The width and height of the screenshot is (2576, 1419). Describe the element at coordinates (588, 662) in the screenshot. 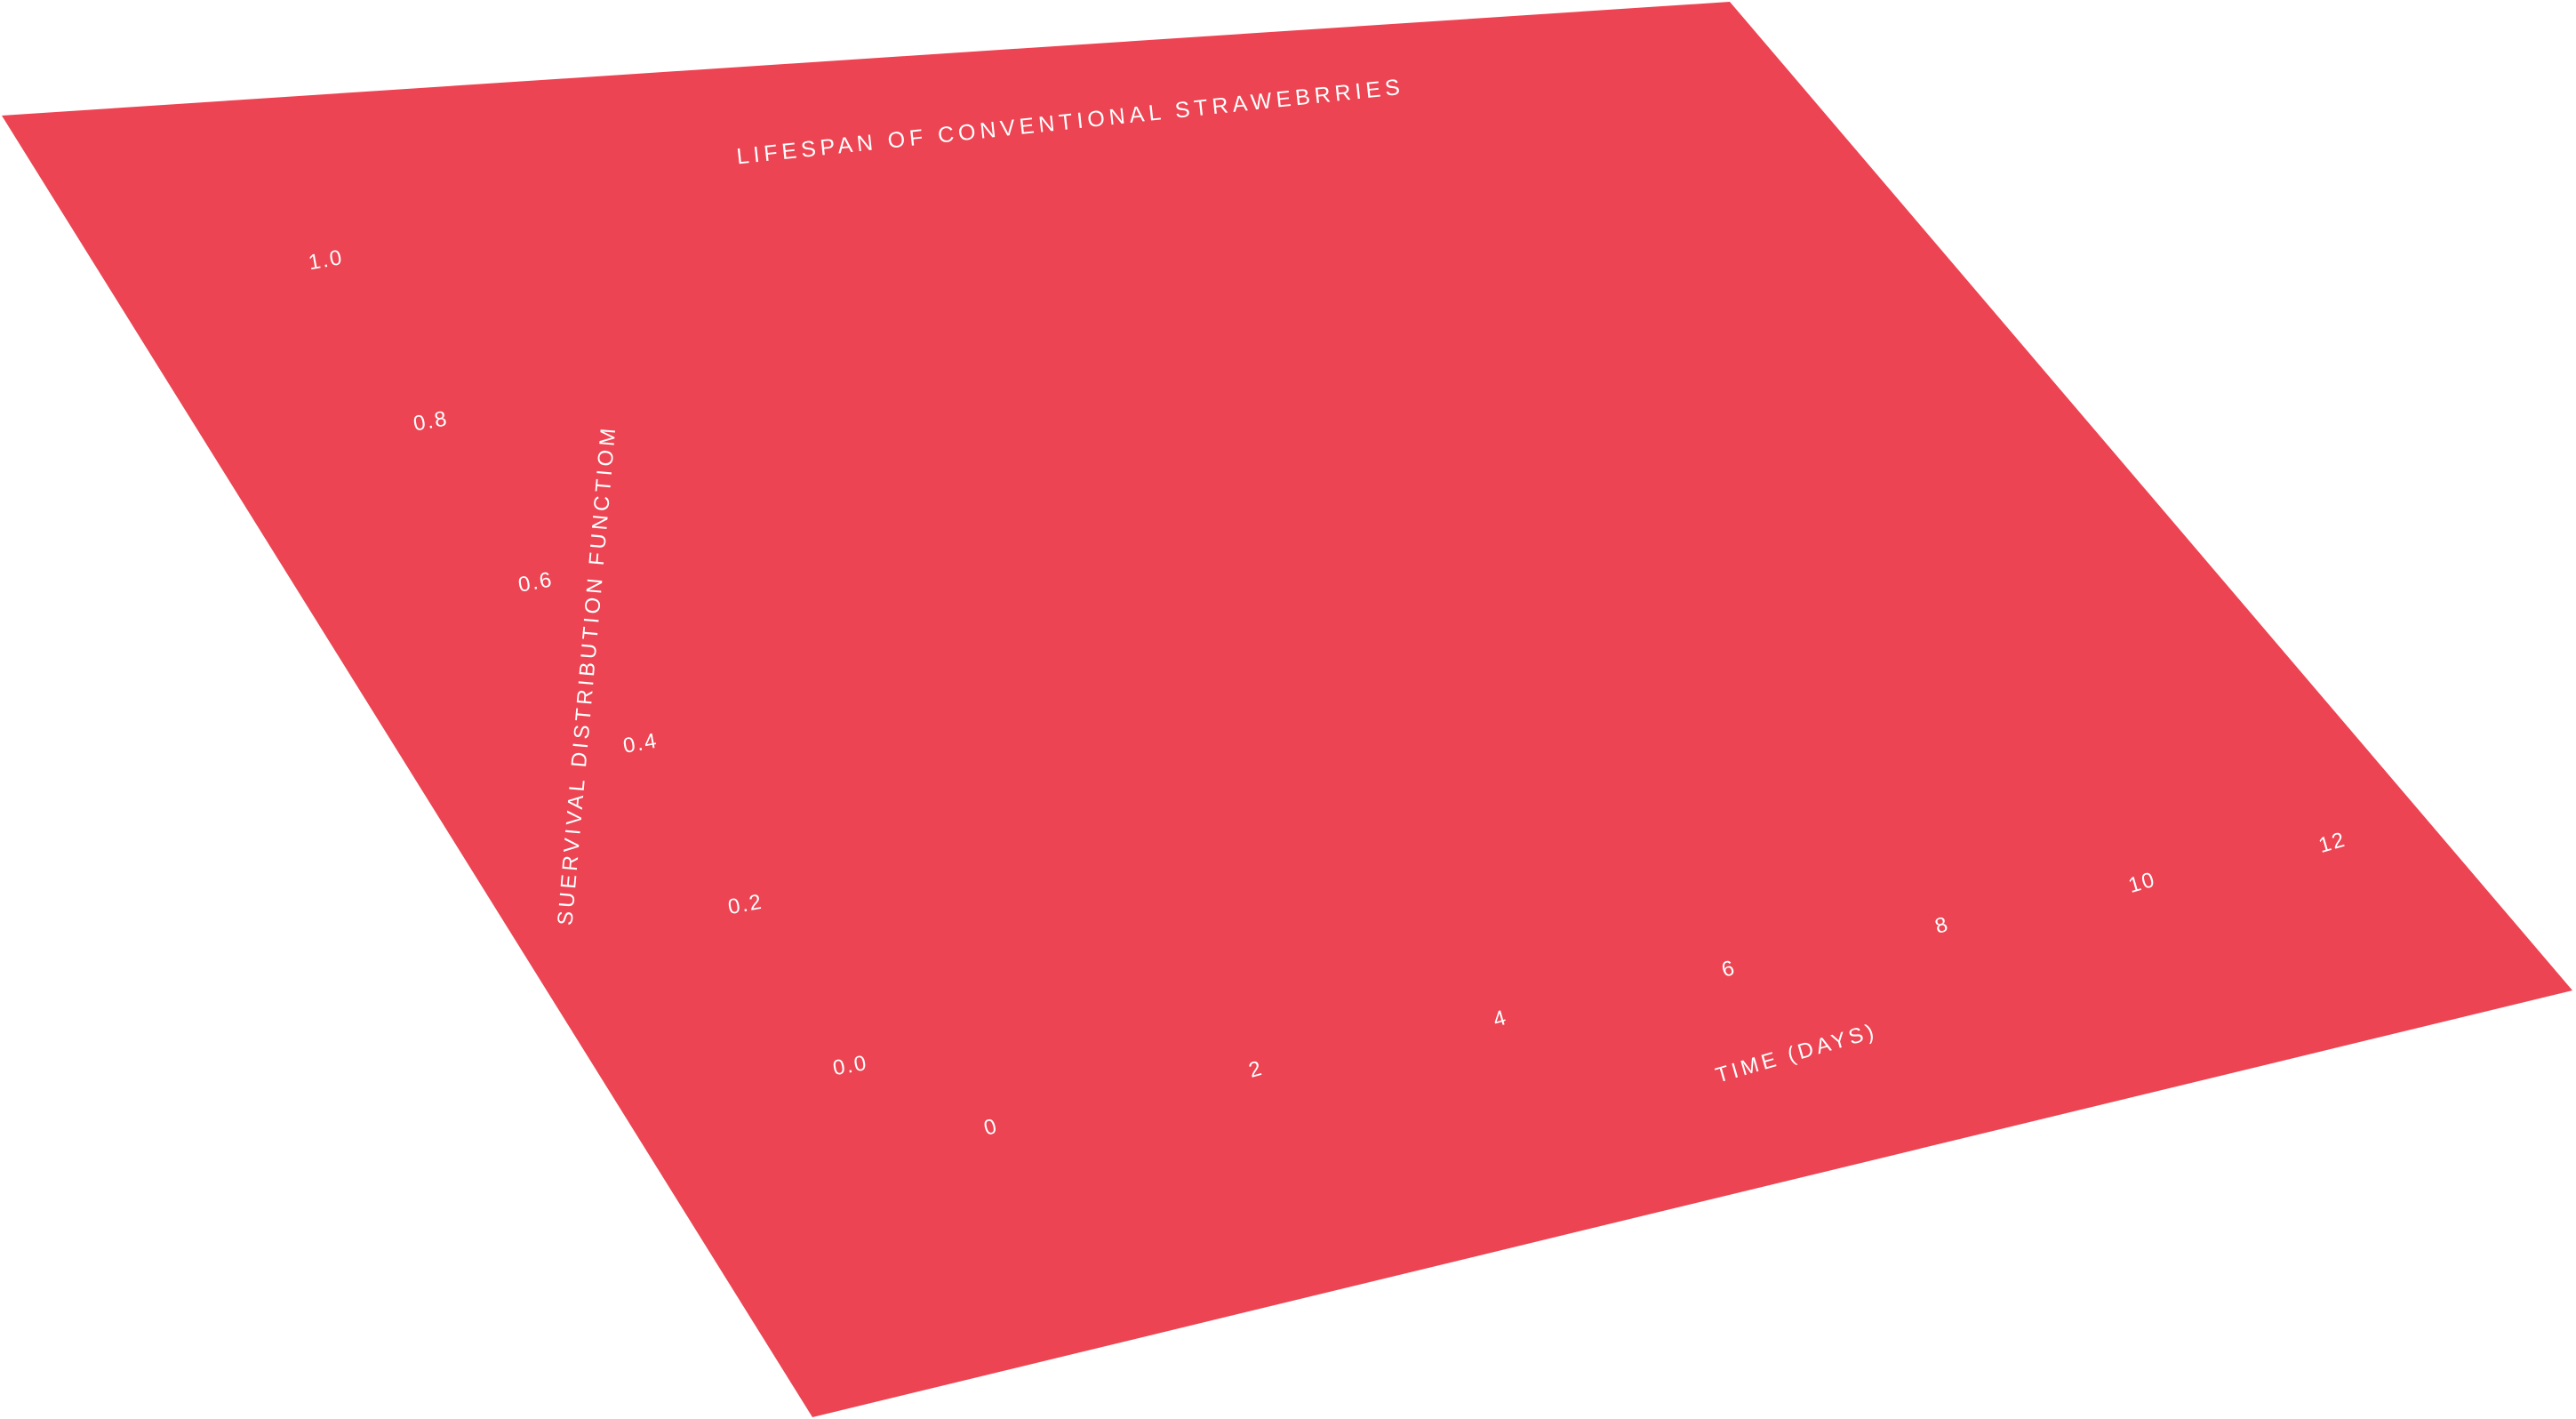

I see `y-tick-labels: 0.0 0.2 0.4 0.6 0.8 1.0` at that location.